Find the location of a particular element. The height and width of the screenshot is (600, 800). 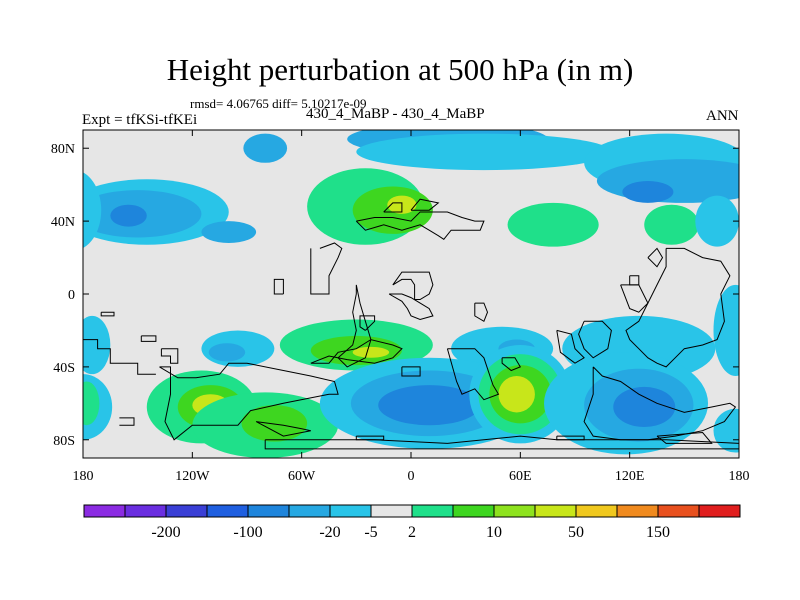

x-tick-label-0: 180 is located at coordinates (83, 476).